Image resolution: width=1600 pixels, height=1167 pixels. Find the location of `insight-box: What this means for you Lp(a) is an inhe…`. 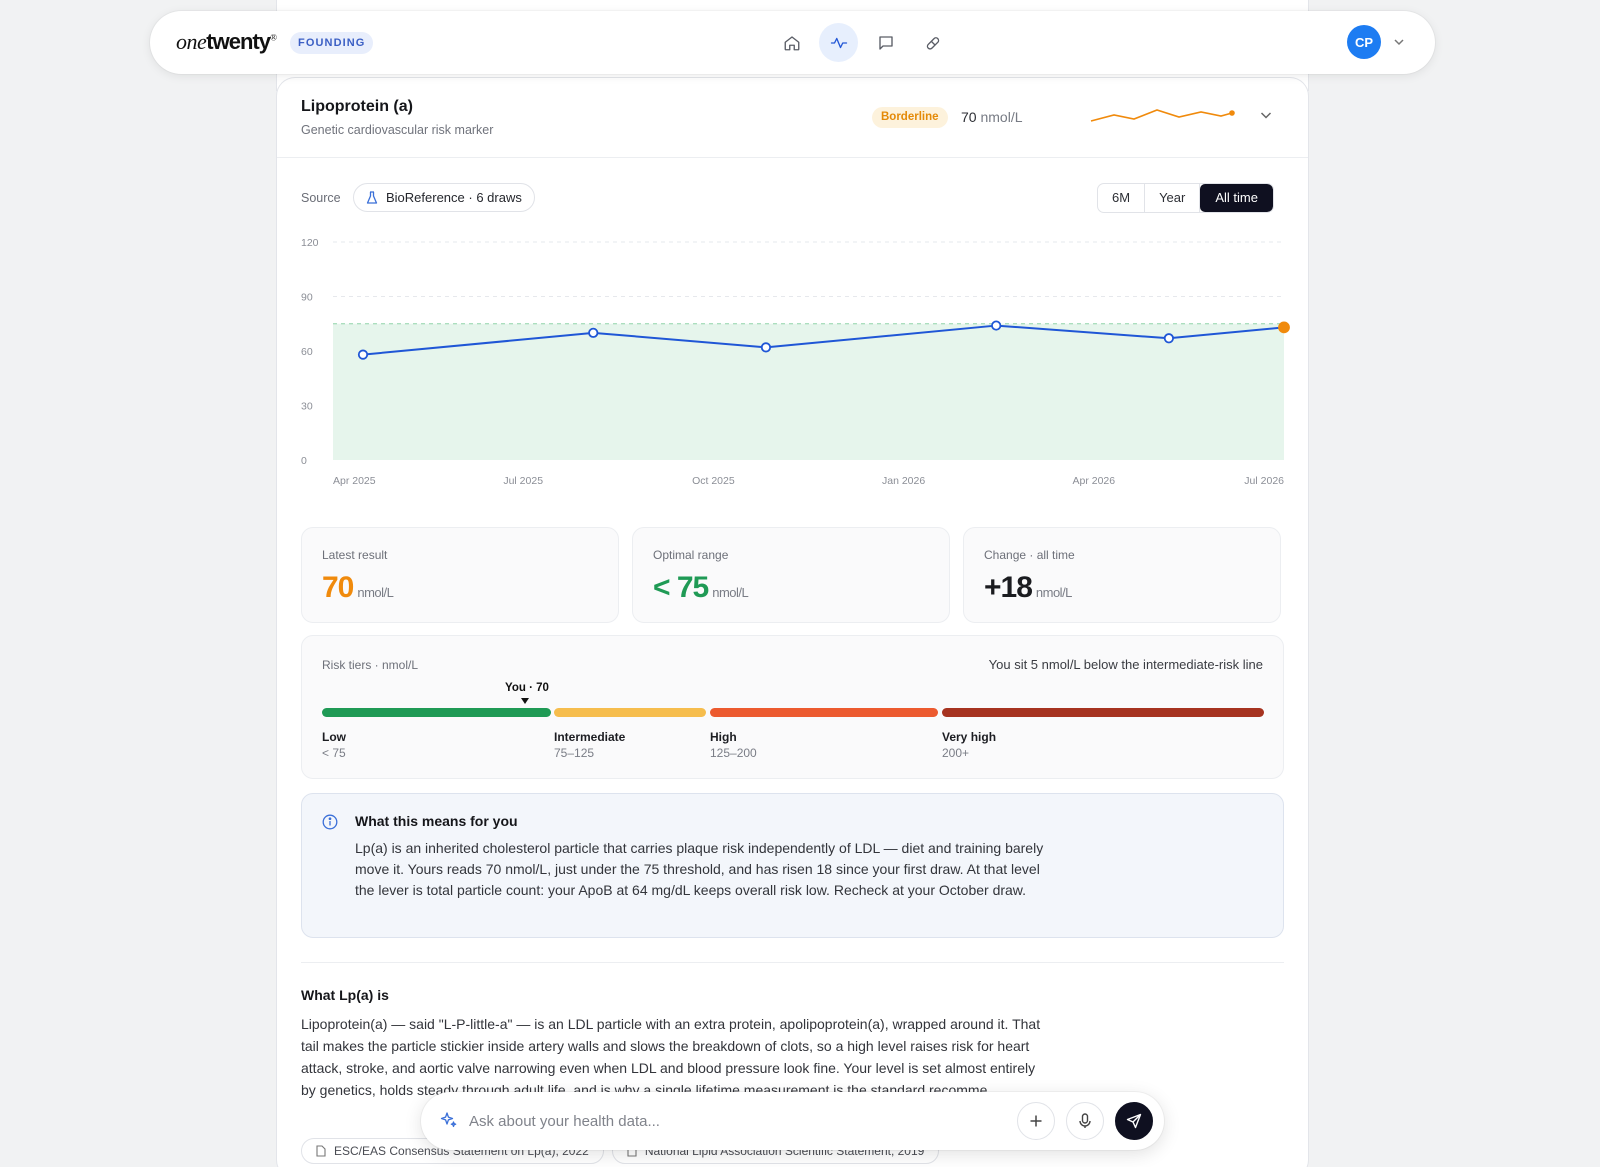

insight-box: What this means for you Lp(a) is an inhe… is located at coordinates (792, 865).